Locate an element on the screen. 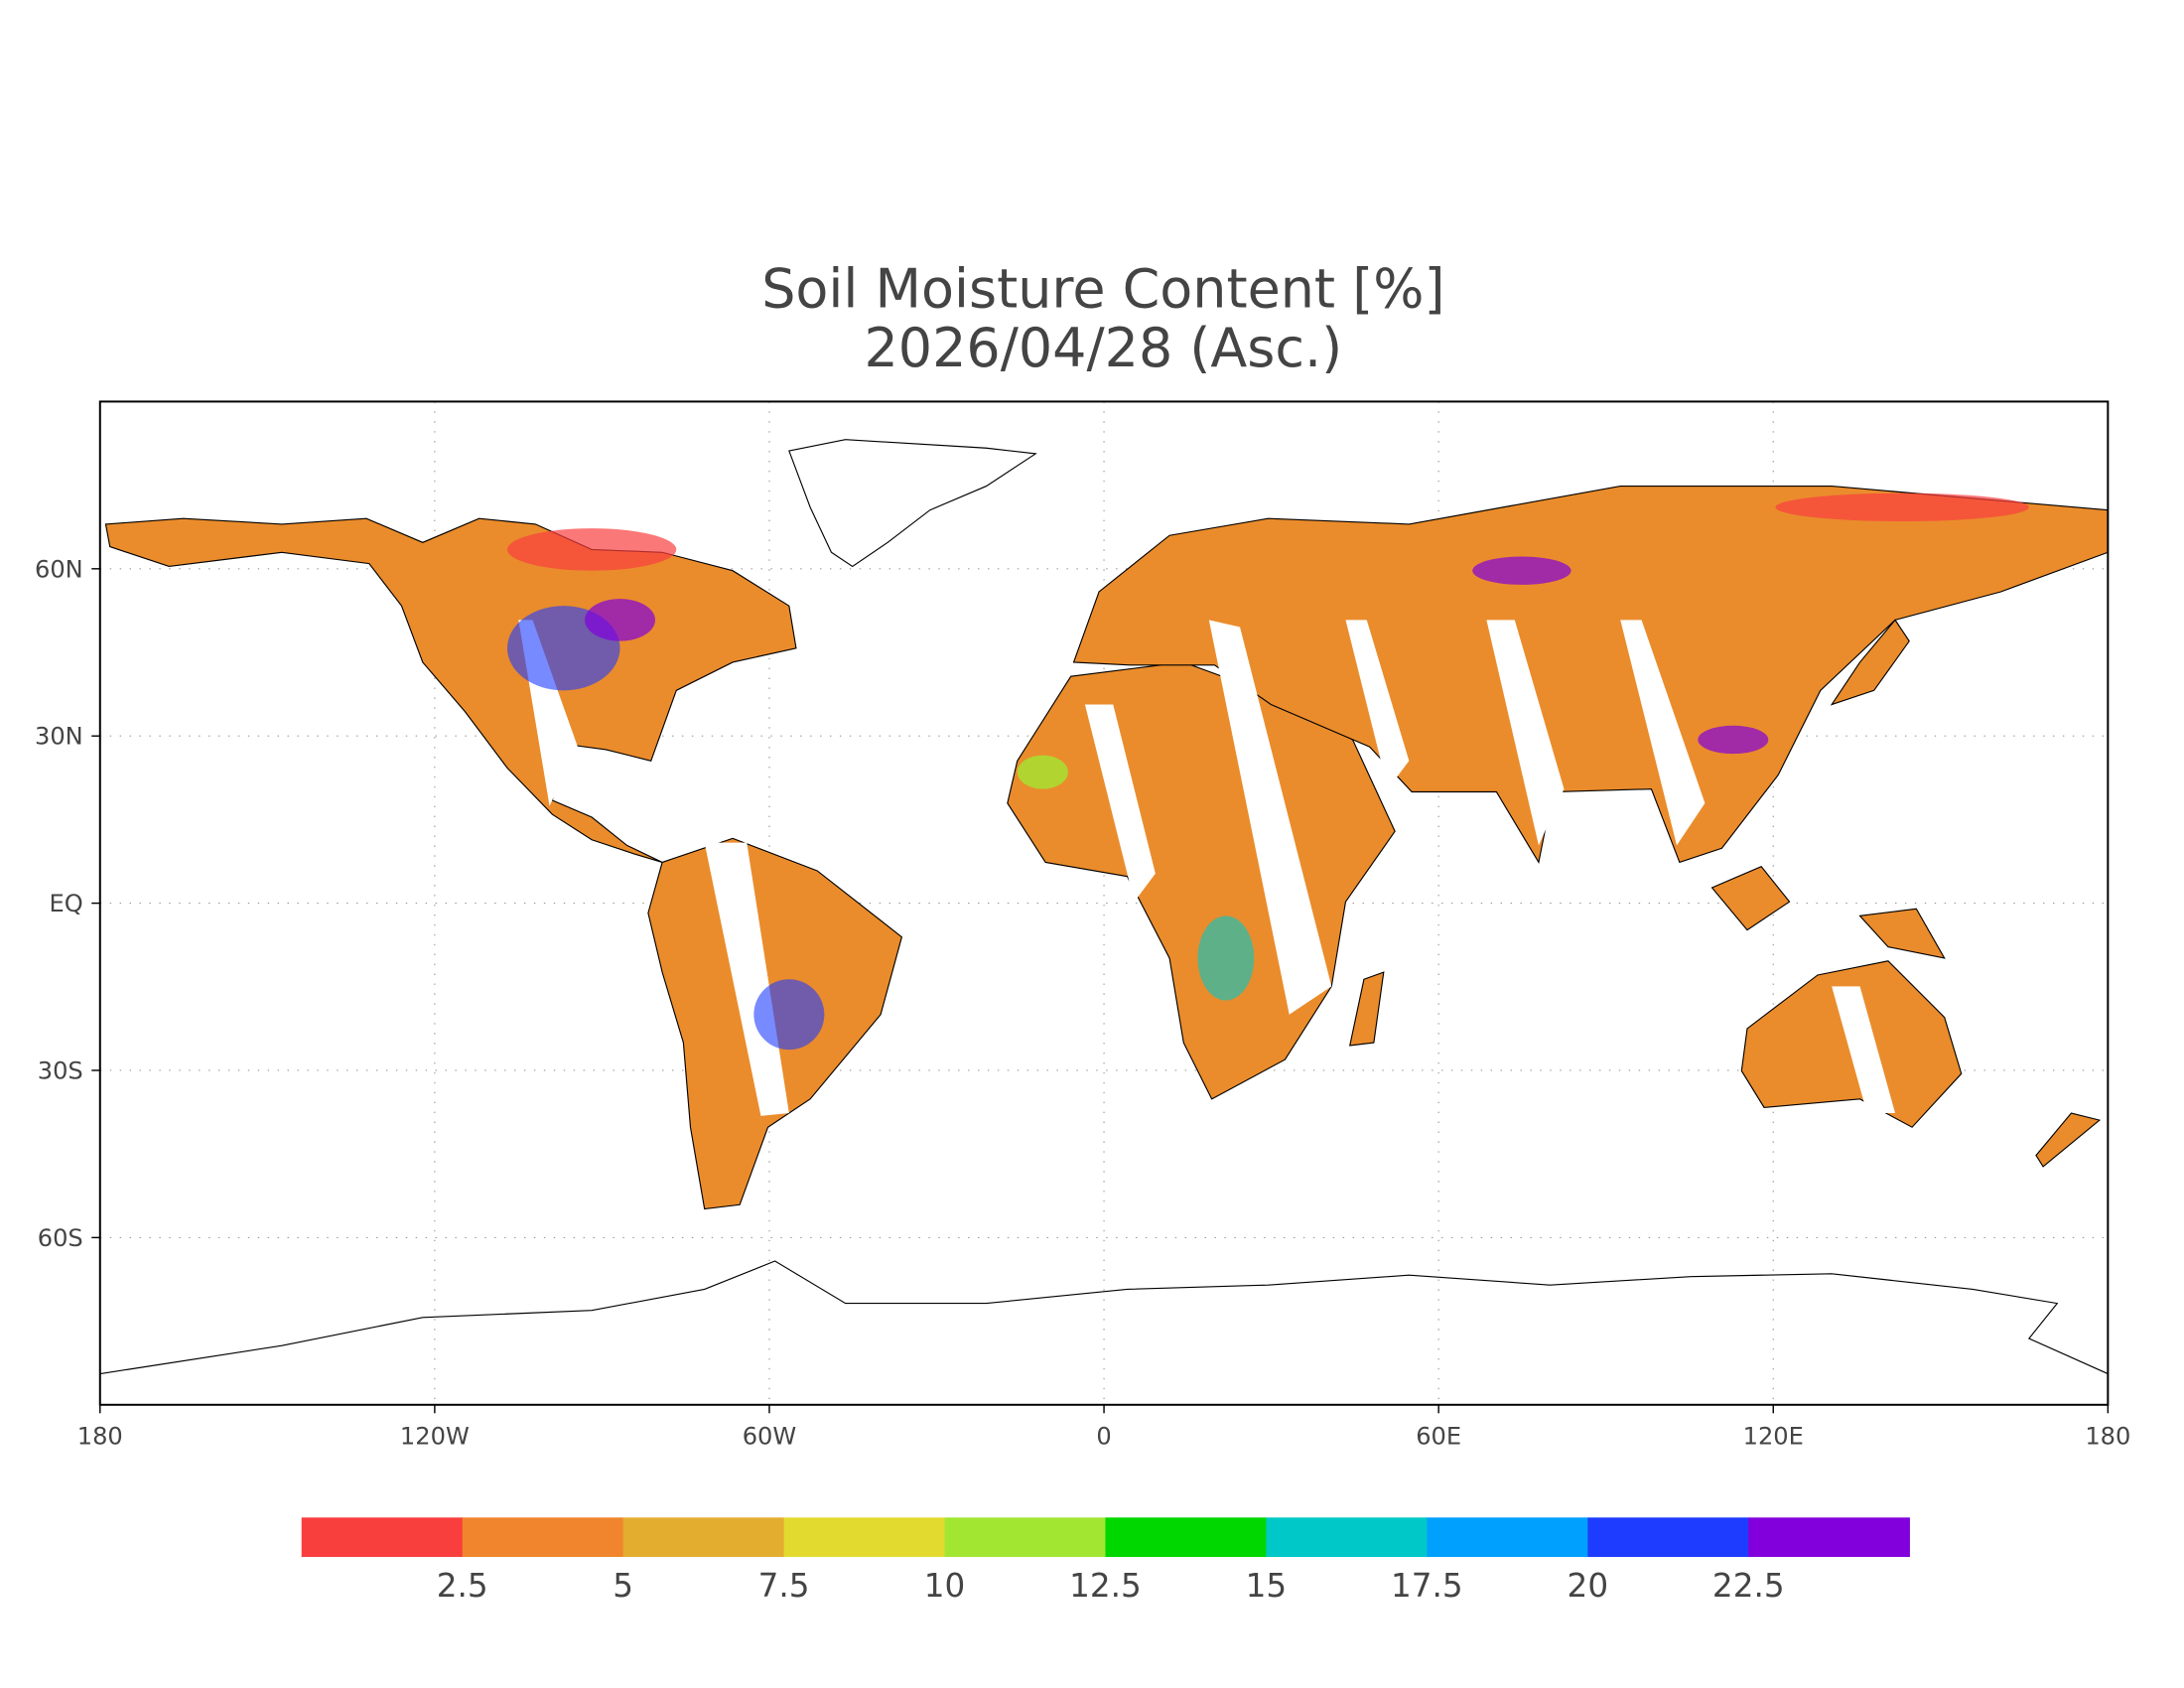  colorbar-label: 22.5 is located at coordinates (1748, 1586).